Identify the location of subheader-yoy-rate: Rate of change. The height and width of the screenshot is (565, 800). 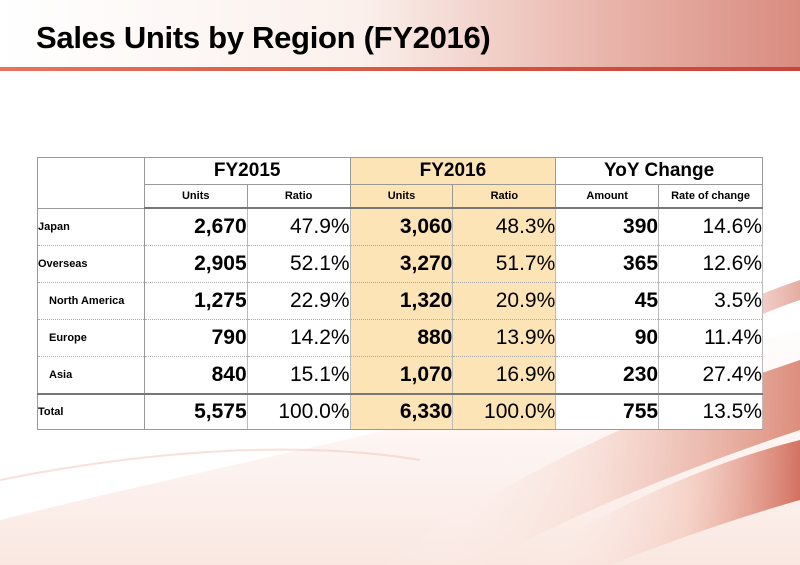
(710, 196).